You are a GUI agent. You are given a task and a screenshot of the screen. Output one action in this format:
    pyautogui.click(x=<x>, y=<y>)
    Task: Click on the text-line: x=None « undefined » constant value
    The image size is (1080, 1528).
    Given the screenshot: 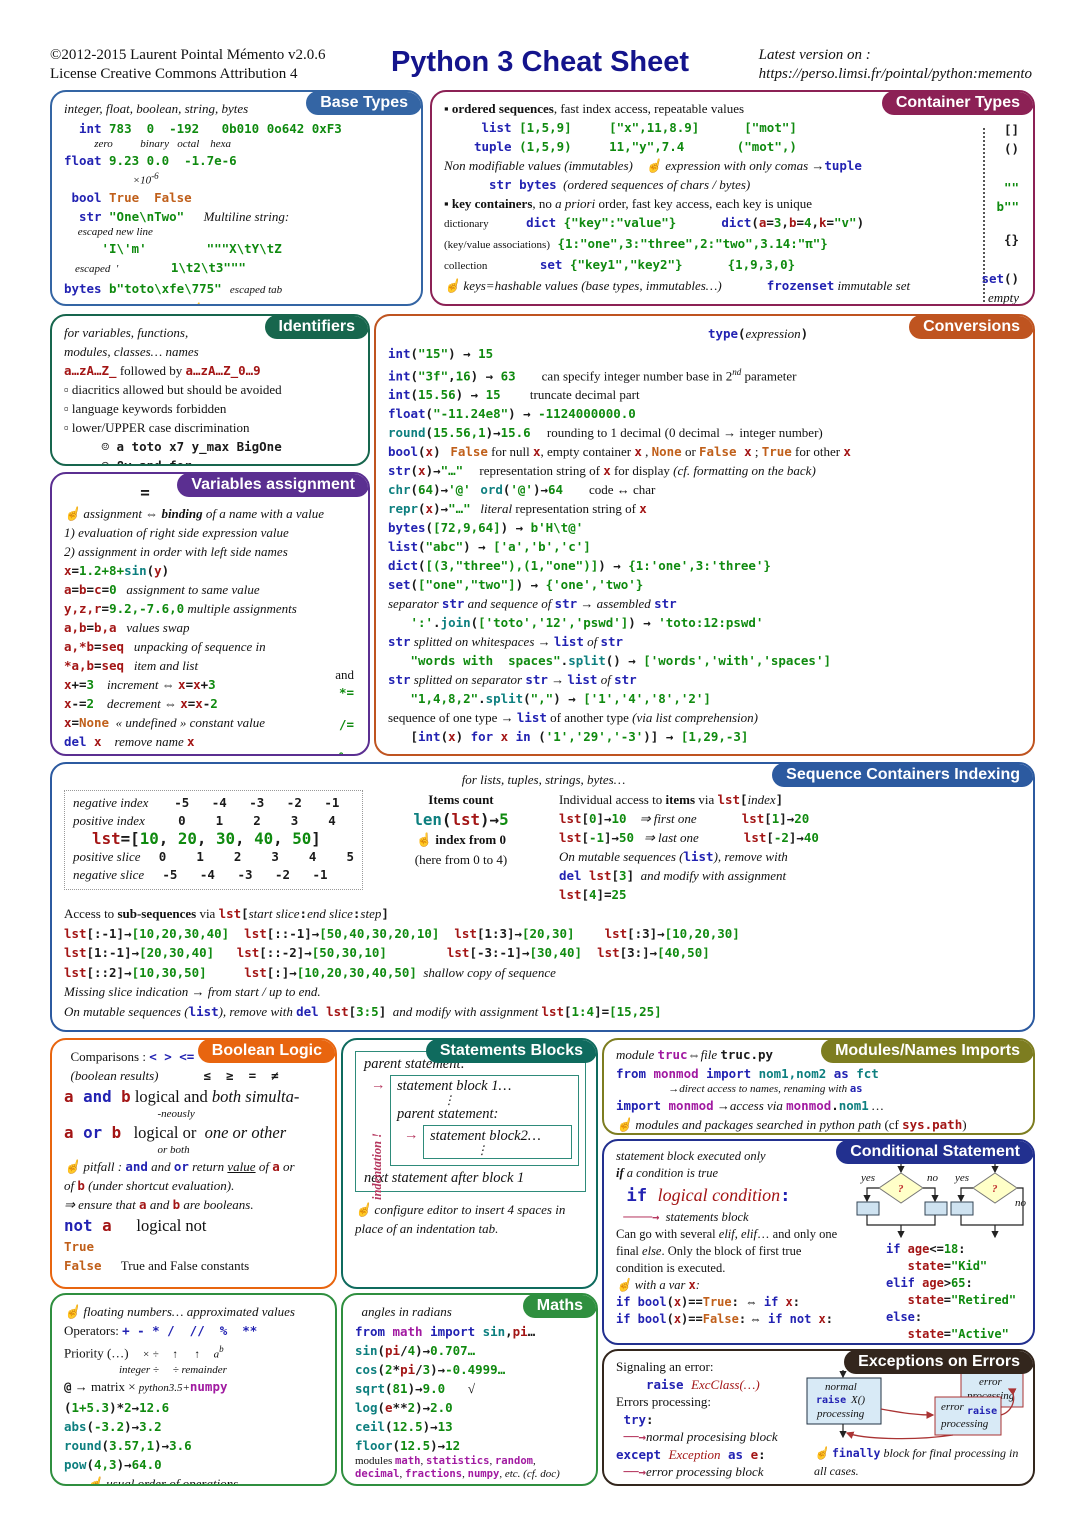 What is the action you would take?
    pyautogui.click(x=211, y=722)
    